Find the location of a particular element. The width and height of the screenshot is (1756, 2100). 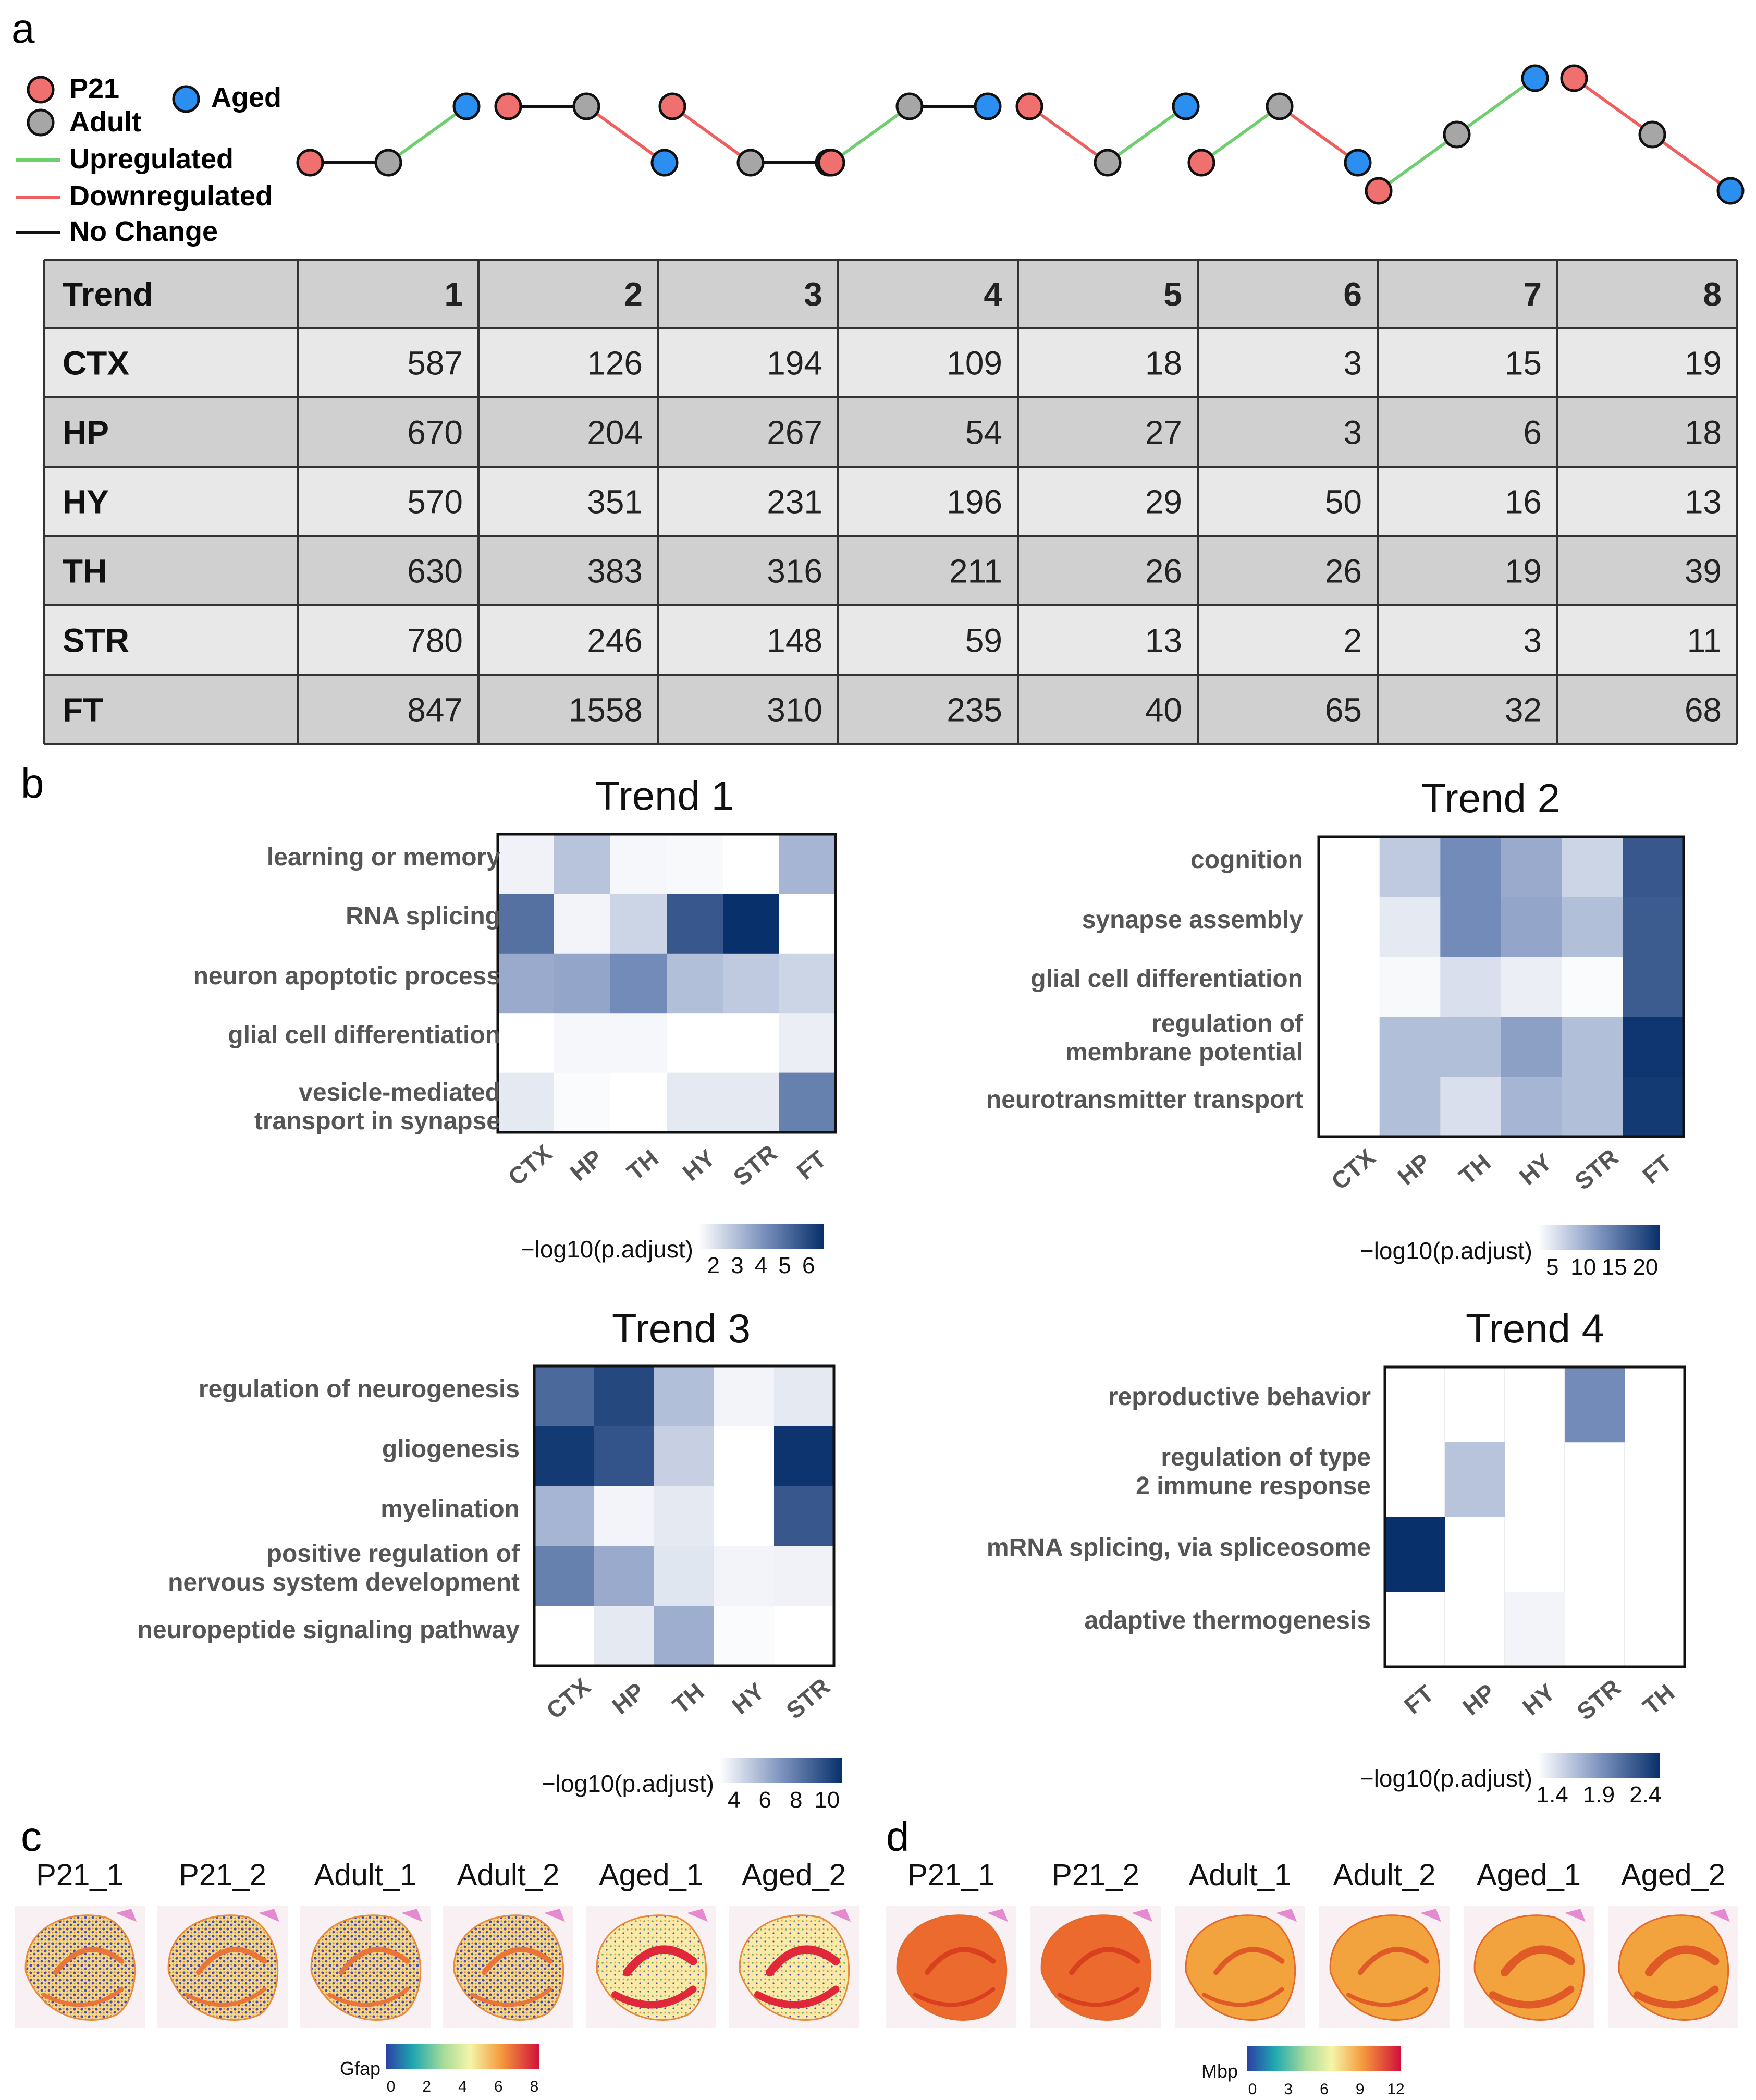

heatmap-col-label: FT is located at coordinates (811, 1165).